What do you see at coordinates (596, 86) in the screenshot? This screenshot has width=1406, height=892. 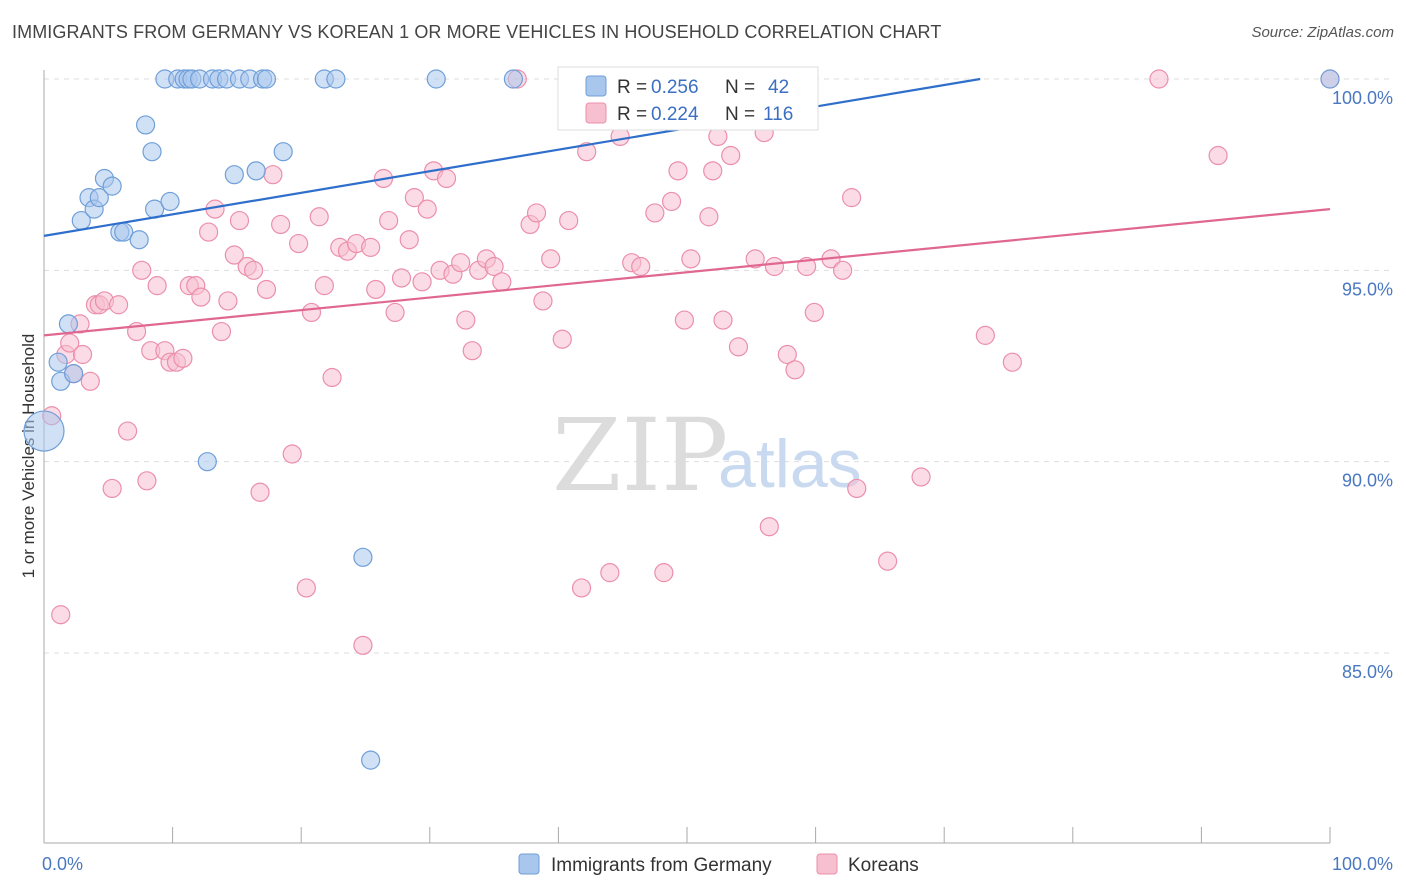 I see `legend-swatch-germany` at bounding box center [596, 86].